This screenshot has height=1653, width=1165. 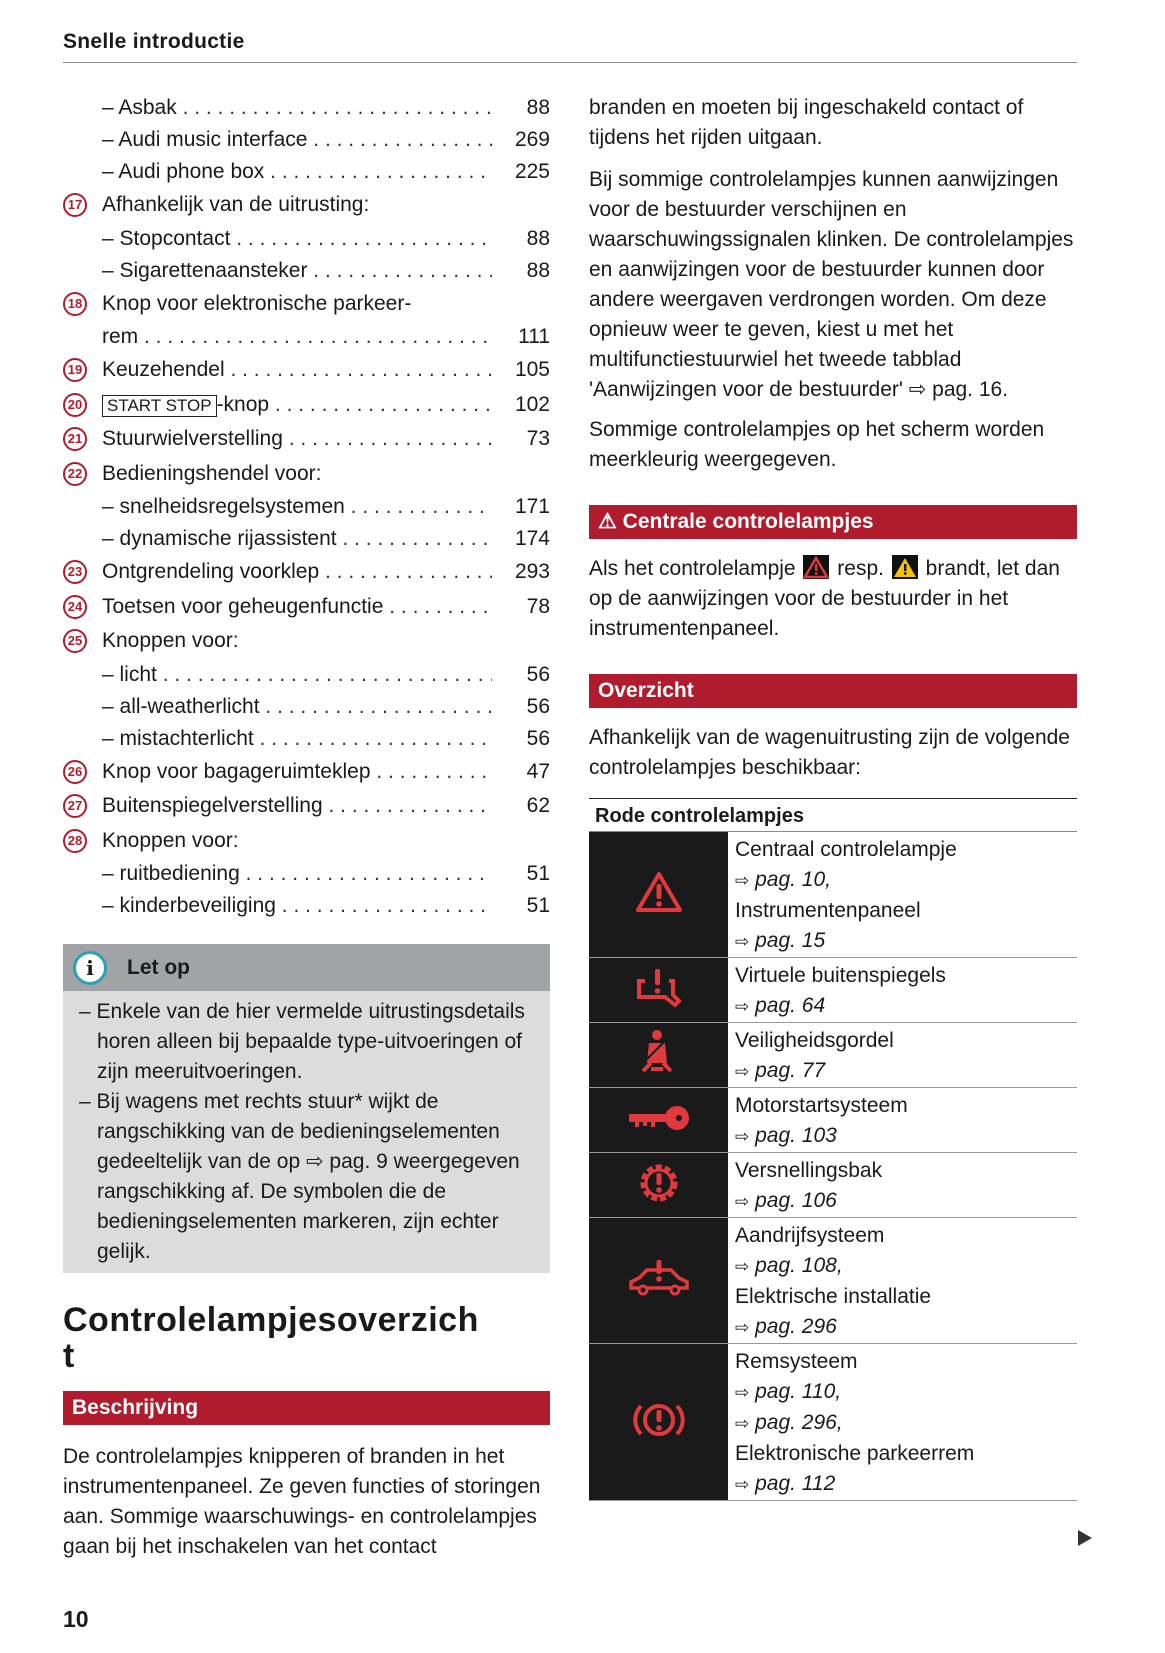 I want to click on page-reference: ⇨ pag. 77, so click(x=906, y=1071).